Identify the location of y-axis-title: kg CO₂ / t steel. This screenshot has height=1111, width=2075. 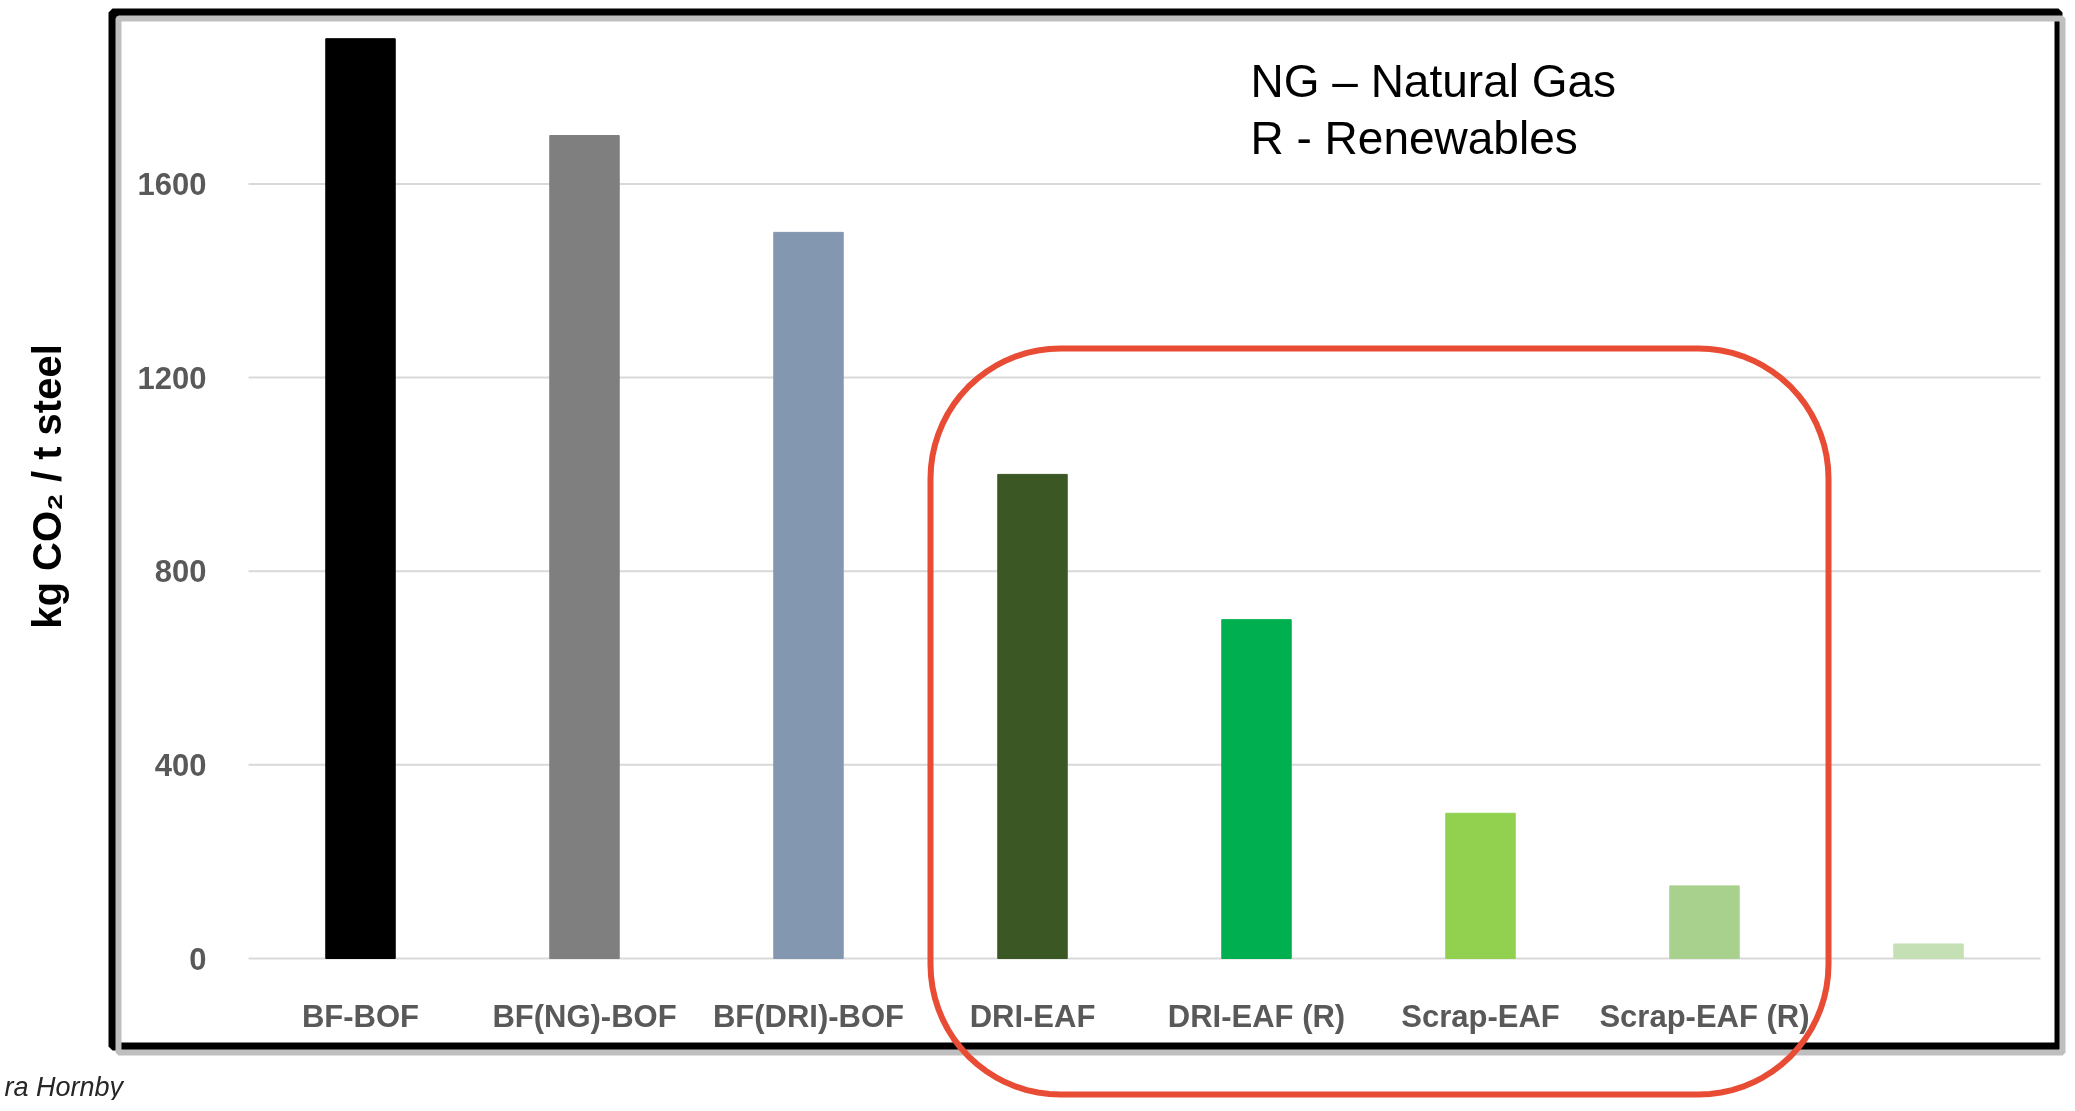
(46, 486).